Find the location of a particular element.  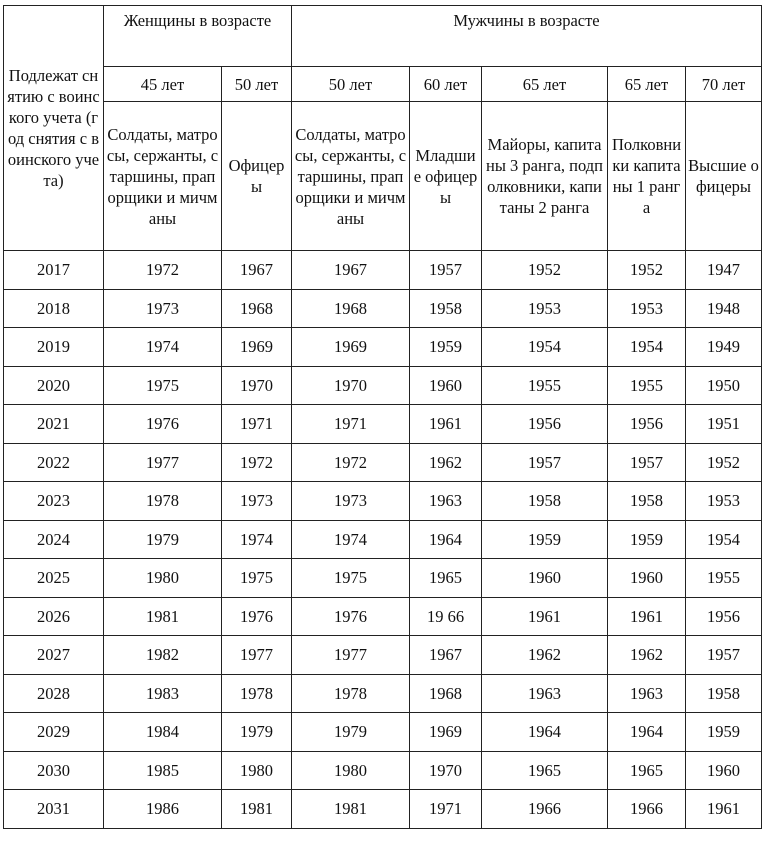

birth-year-cell: 1977 is located at coordinates (256, 655).